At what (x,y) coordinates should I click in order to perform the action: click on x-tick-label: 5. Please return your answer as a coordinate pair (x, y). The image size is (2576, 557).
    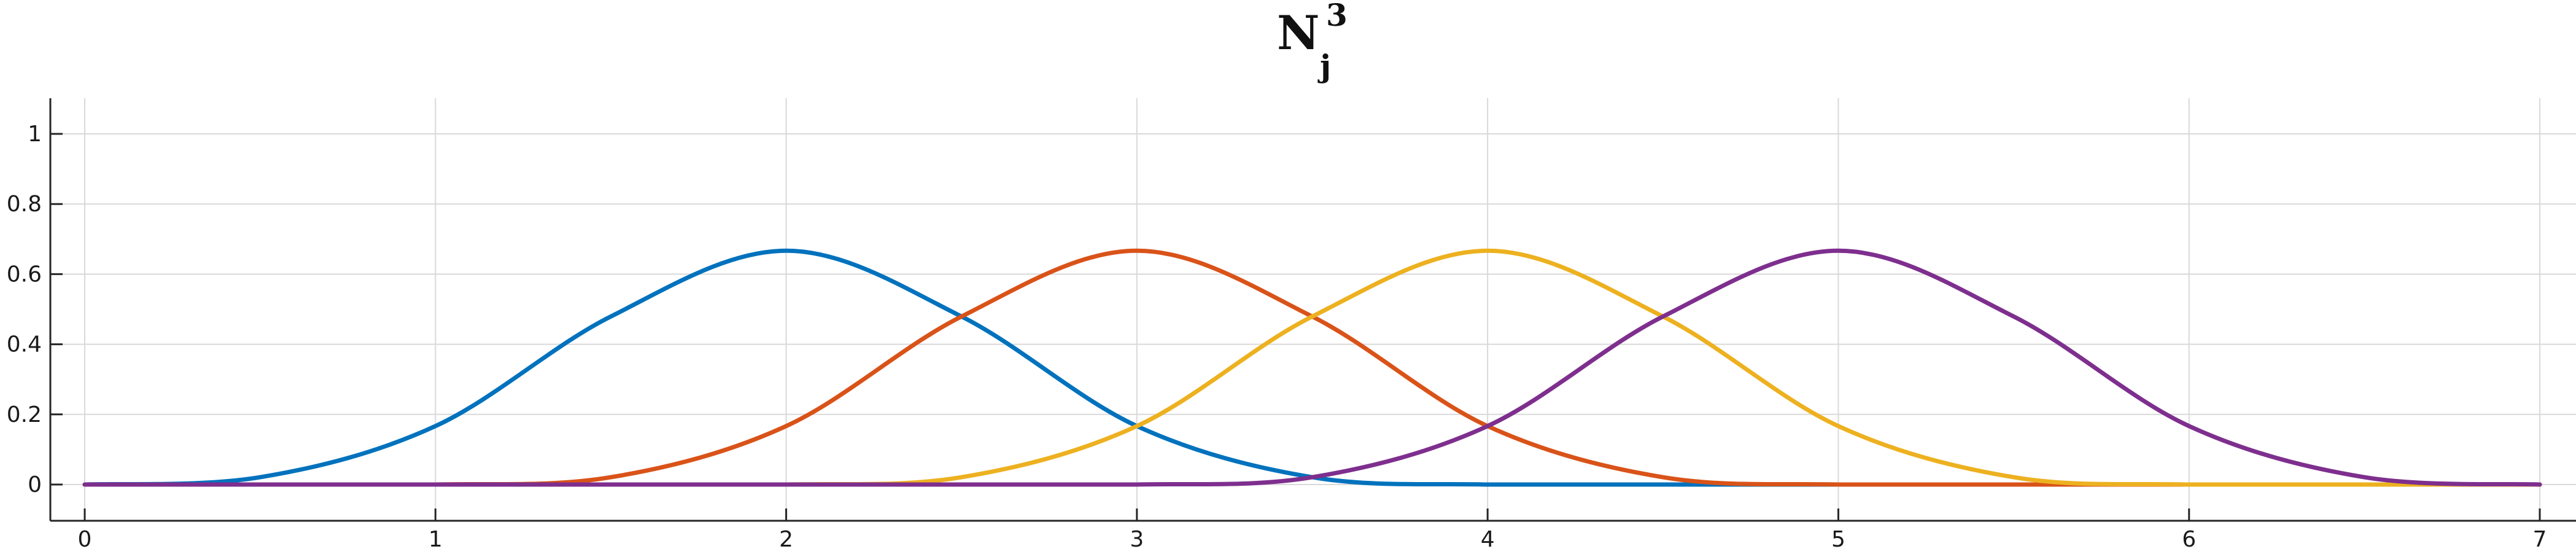
    Looking at the image, I should click on (1838, 539).